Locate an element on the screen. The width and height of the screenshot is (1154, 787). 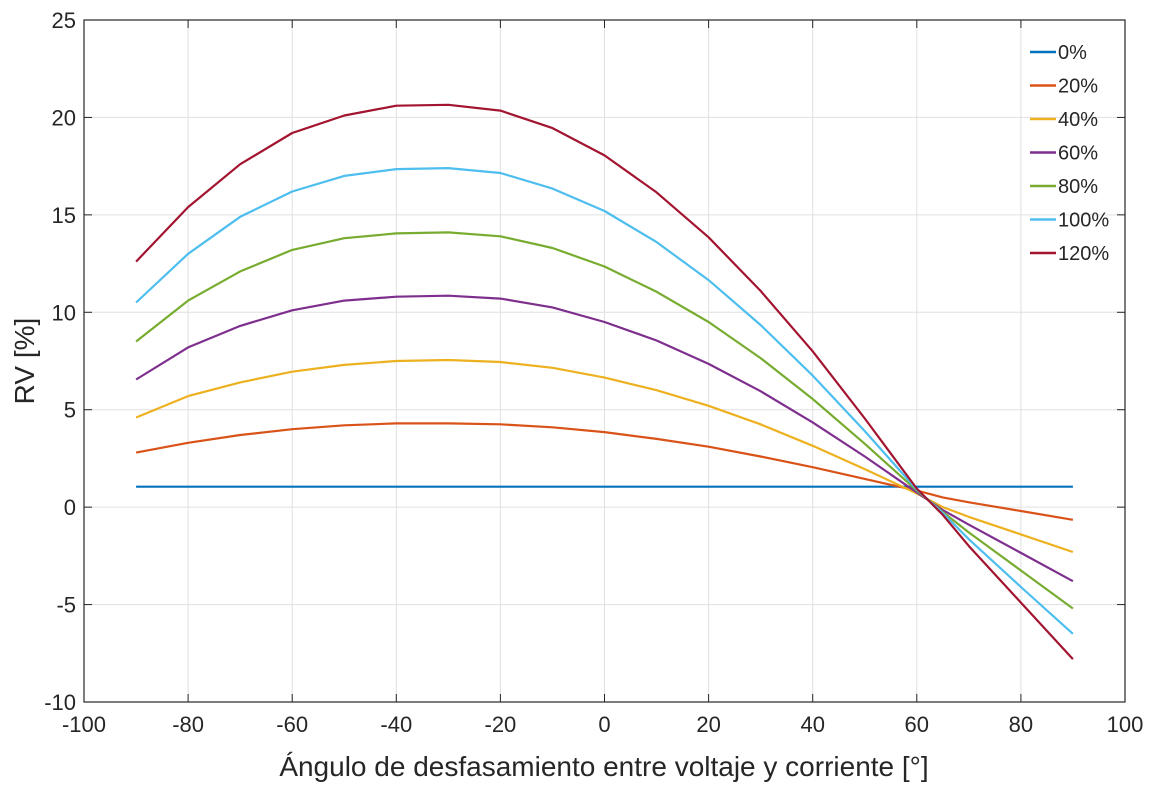
legend: 0% 20% 40% 60% 80% 100% 120% is located at coordinates (1069, 153).